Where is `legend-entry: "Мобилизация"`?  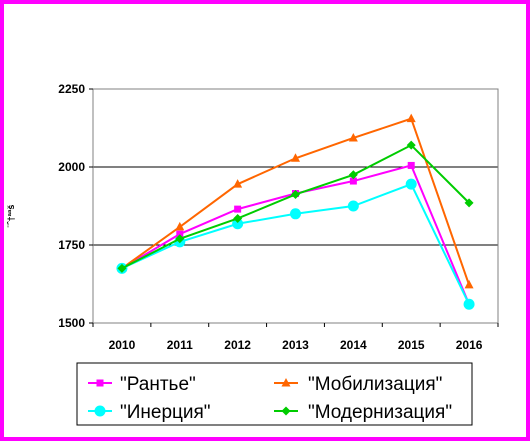
legend-entry: "Мобилизация" is located at coordinates (358, 384).